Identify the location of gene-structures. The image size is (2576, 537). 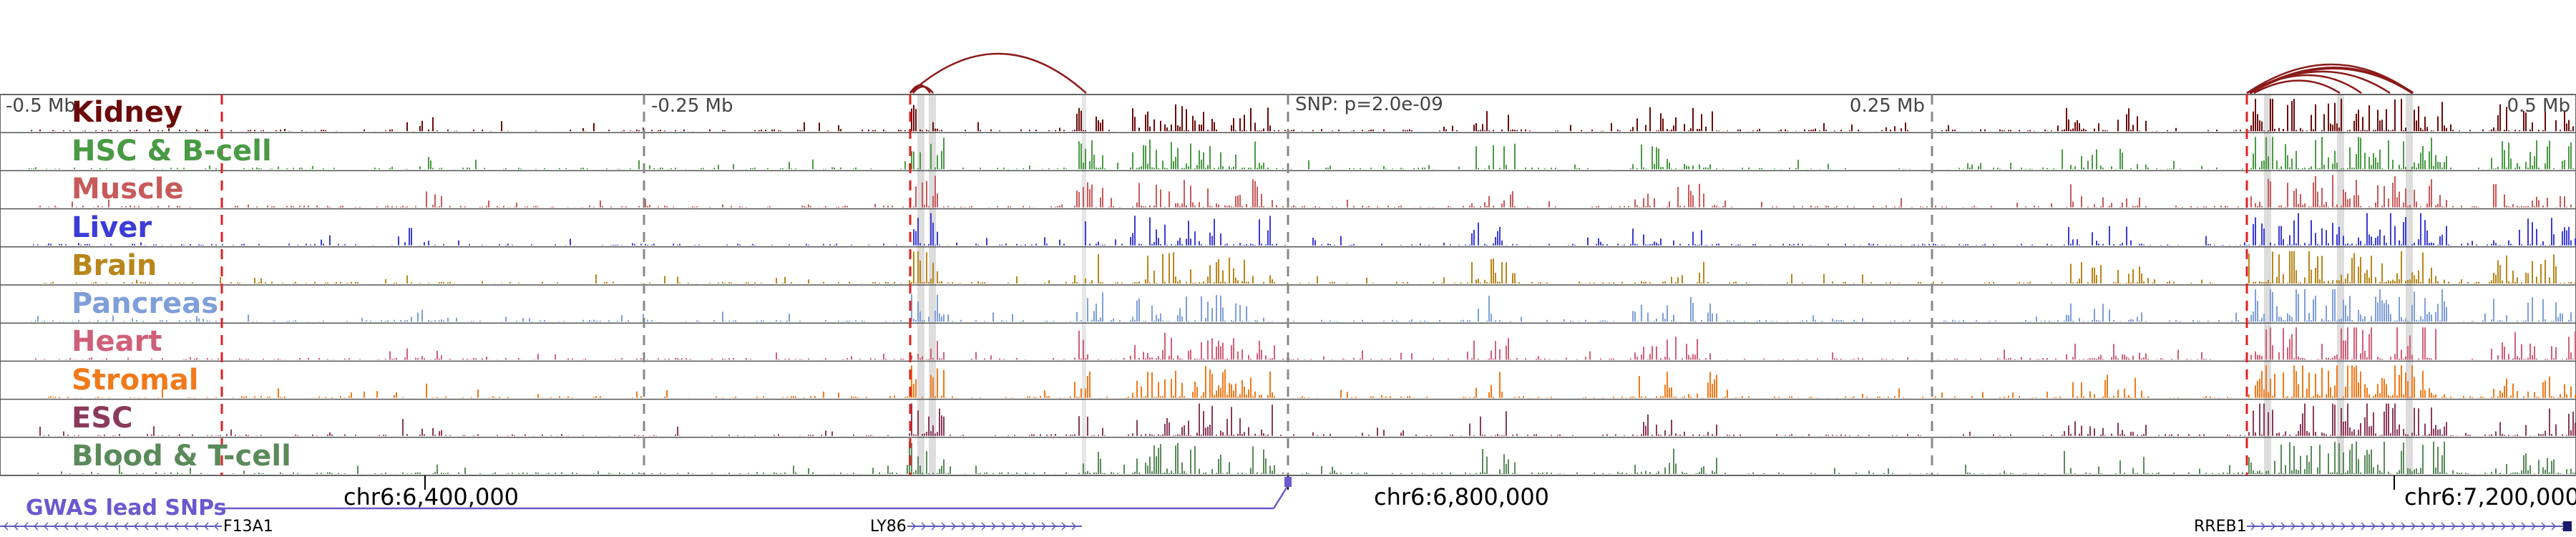
(1286, 526).